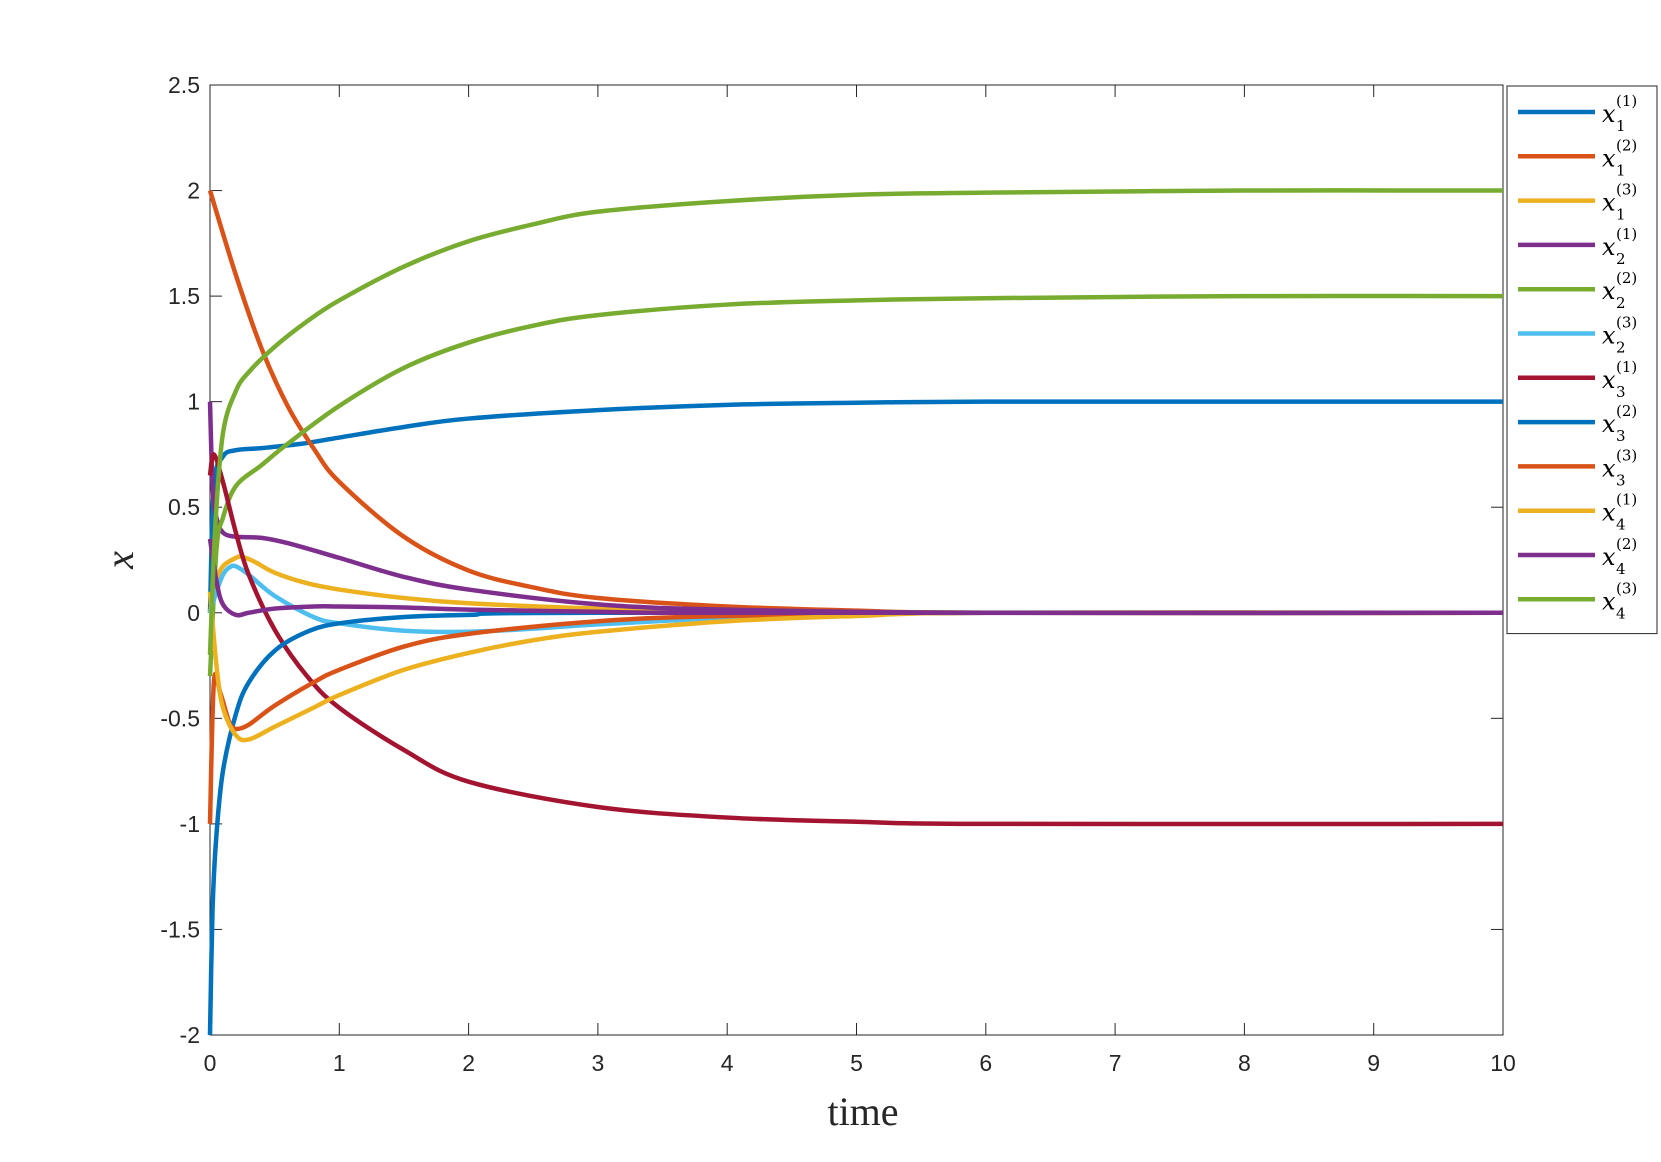  Describe the element at coordinates (985, 1063) in the screenshot. I see `x-tick-label: 6` at that location.